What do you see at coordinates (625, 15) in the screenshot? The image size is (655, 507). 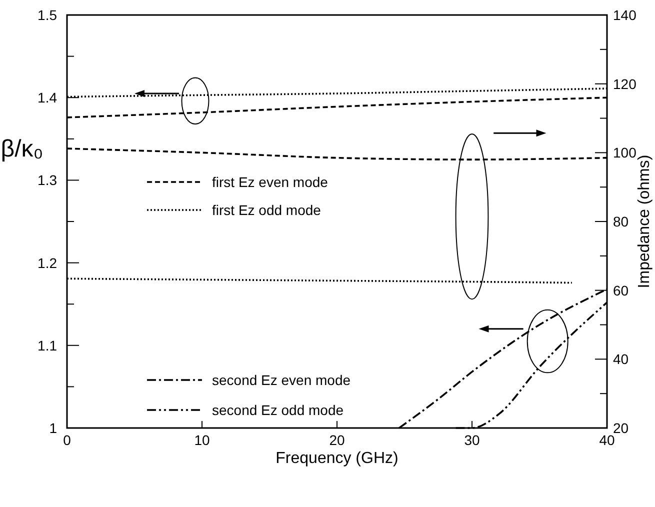 I see `y2-tick-label: 140` at bounding box center [625, 15].